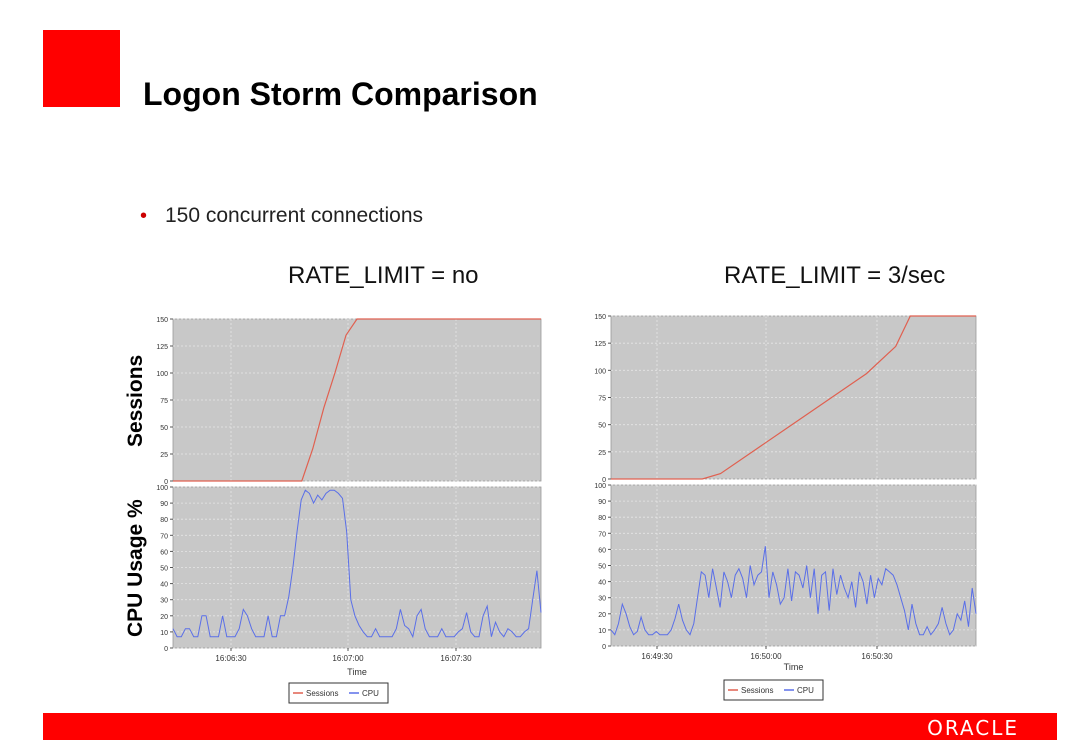 The width and height of the screenshot is (1080, 756). I want to click on chart1-sessions-y-tick-label: 75, so click(164, 401).